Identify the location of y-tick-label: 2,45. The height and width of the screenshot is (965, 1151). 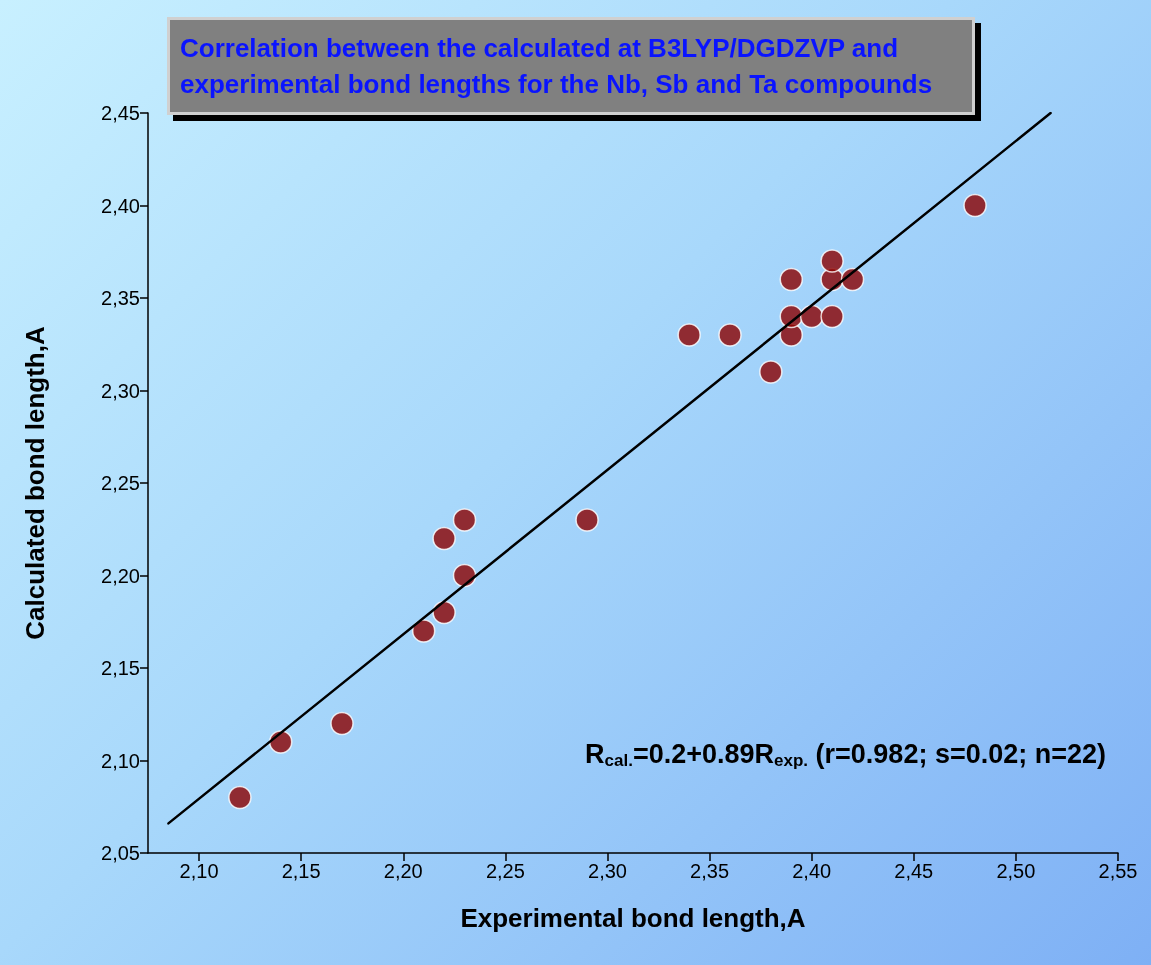
(120, 113).